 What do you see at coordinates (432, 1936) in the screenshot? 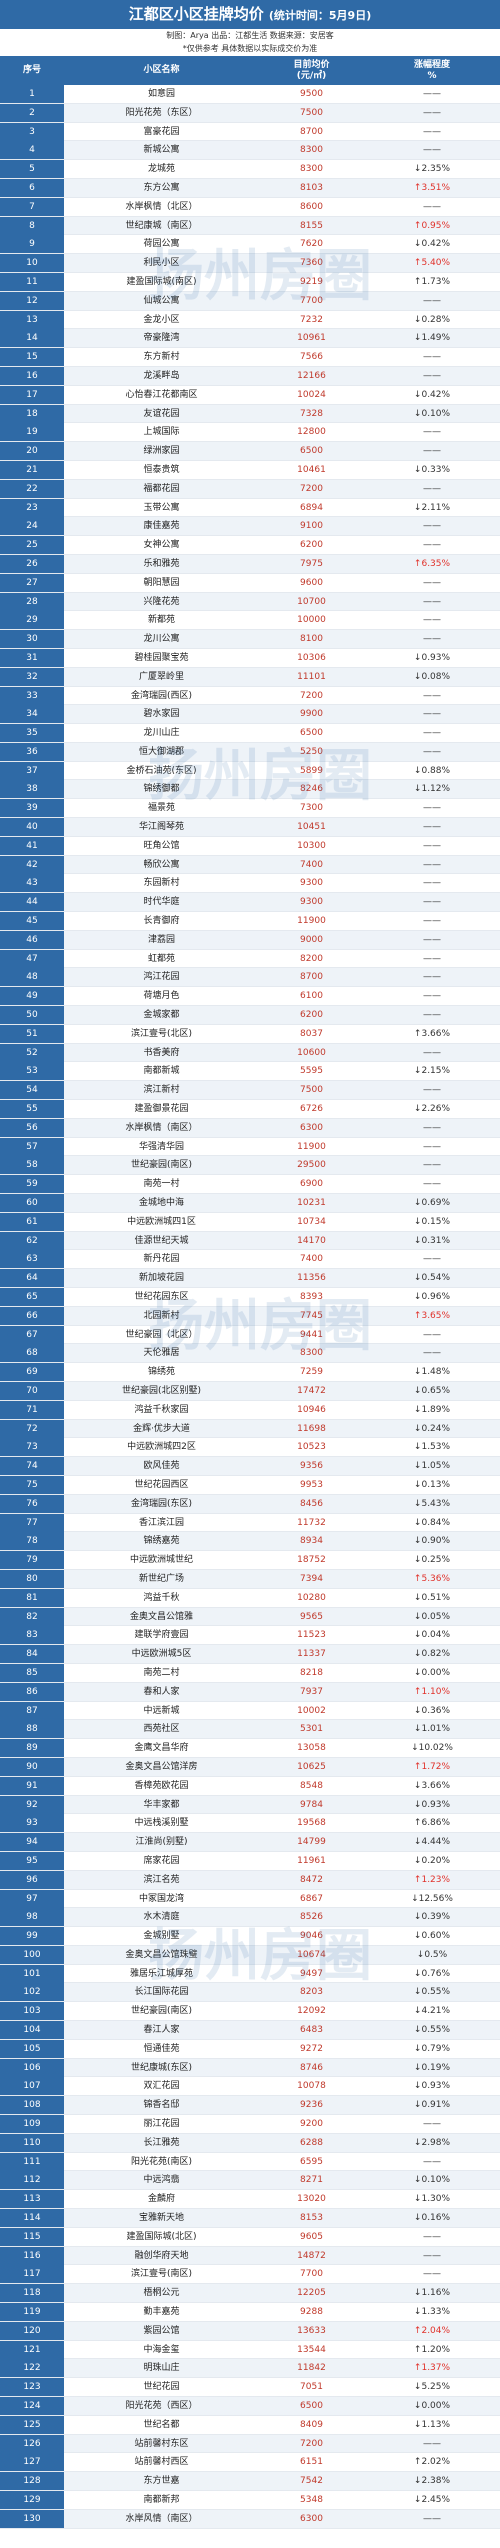
I see `cell-change: ↓0.60%` at bounding box center [432, 1936].